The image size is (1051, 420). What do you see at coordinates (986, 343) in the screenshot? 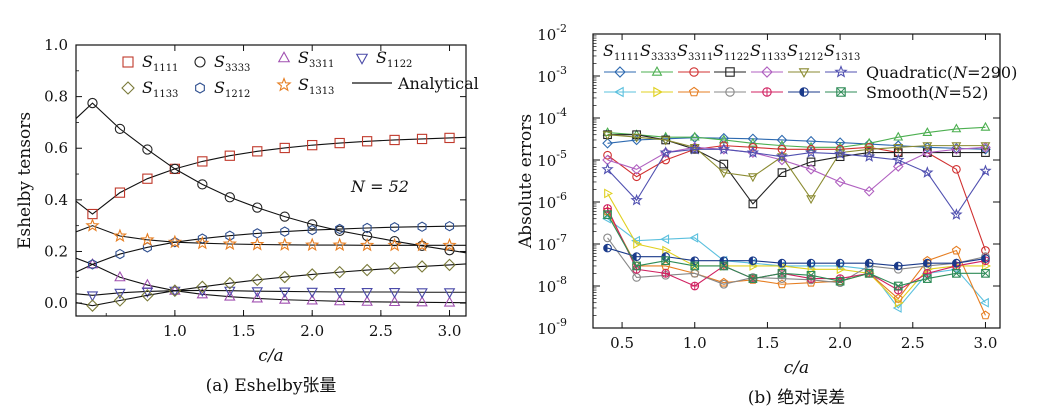
I see `x-tick-label-b: 3.0` at bounding box center [986, 343].